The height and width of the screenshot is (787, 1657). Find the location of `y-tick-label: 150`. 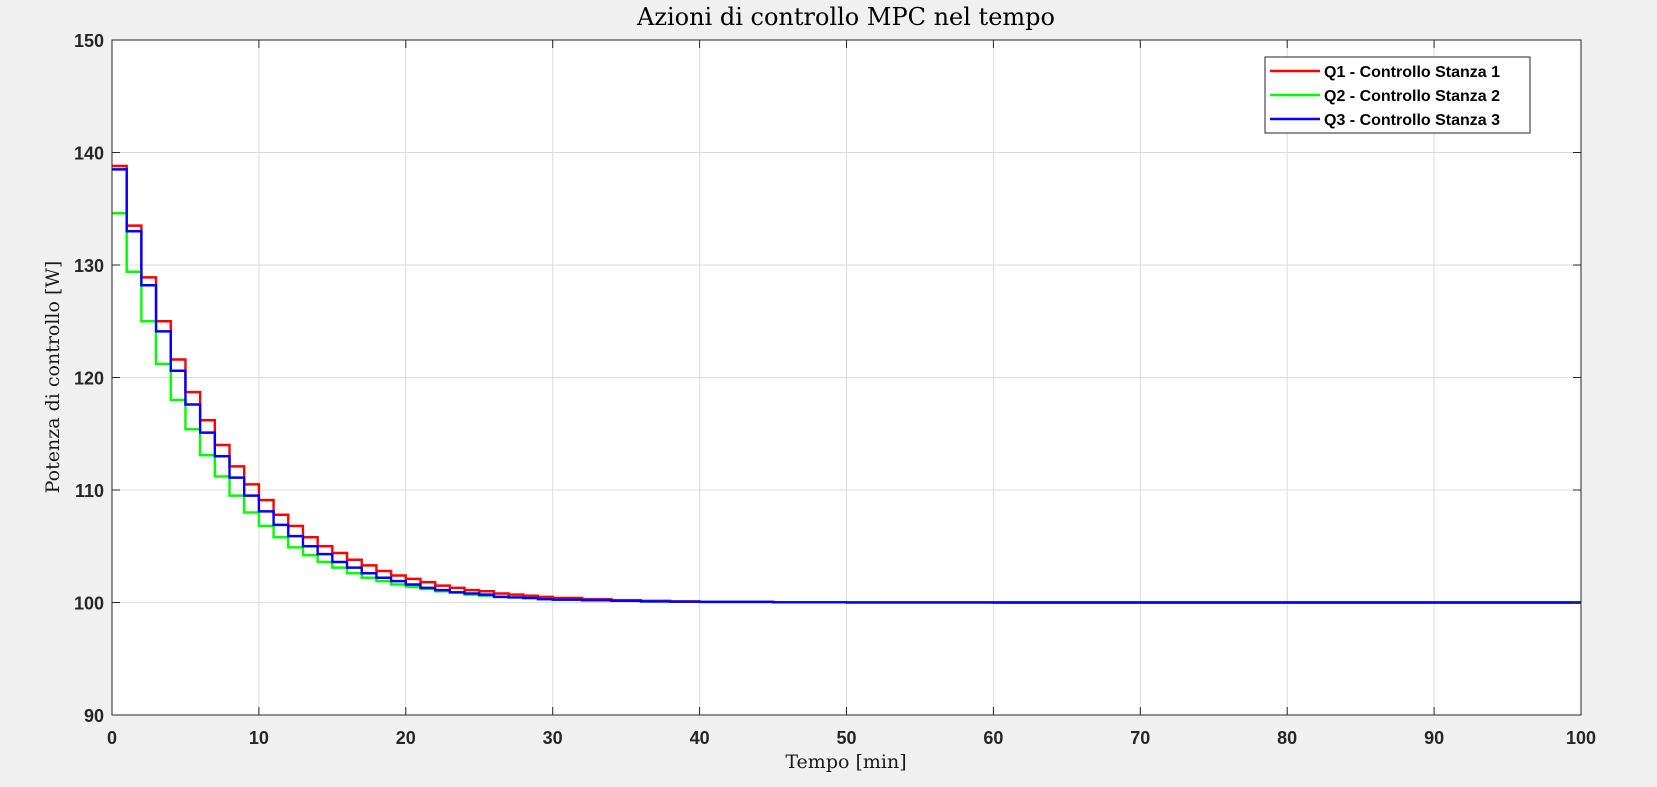

y-tick-label: 150 is located at coordinates (89, 41).